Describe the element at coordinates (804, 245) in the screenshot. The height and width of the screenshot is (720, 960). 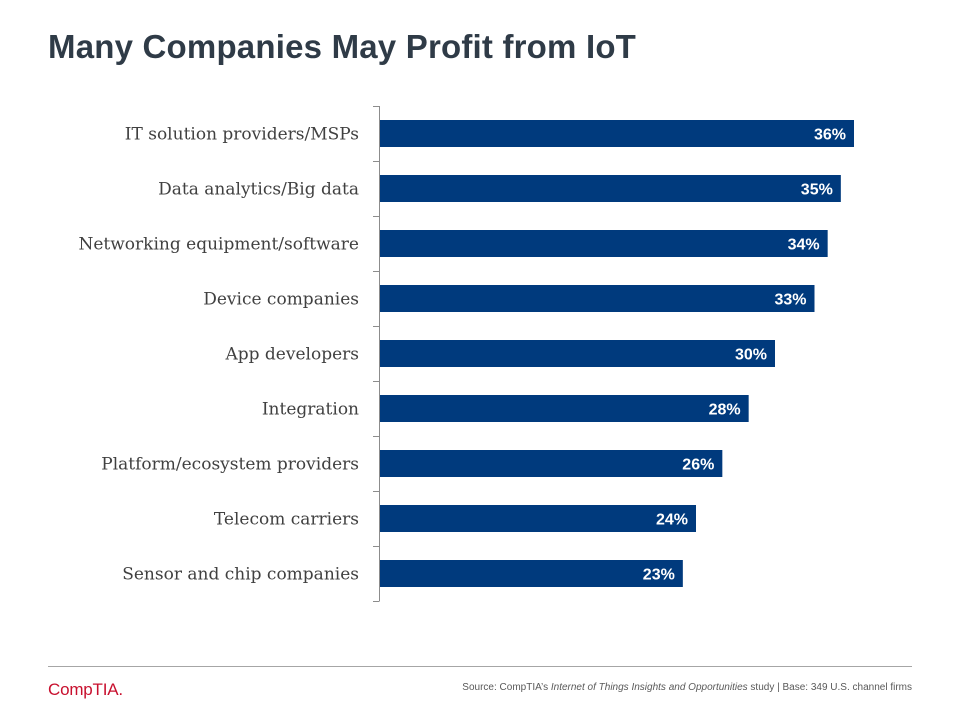
I see `value-label: 34%` at that location.